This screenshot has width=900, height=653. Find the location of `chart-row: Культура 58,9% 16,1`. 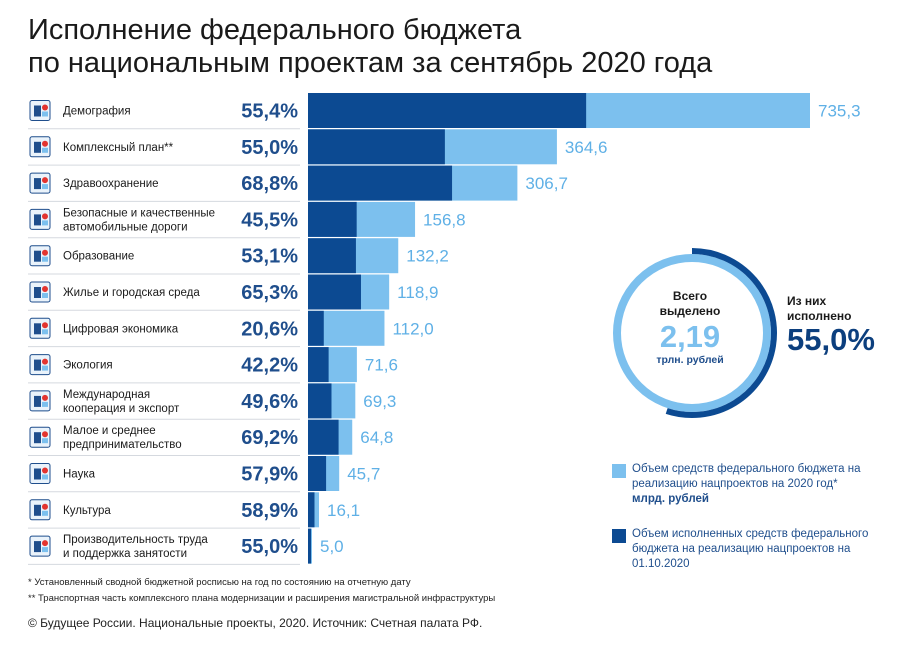

chart-row: Культура 58,9% 16,1 is located at coordinates (194, 510).